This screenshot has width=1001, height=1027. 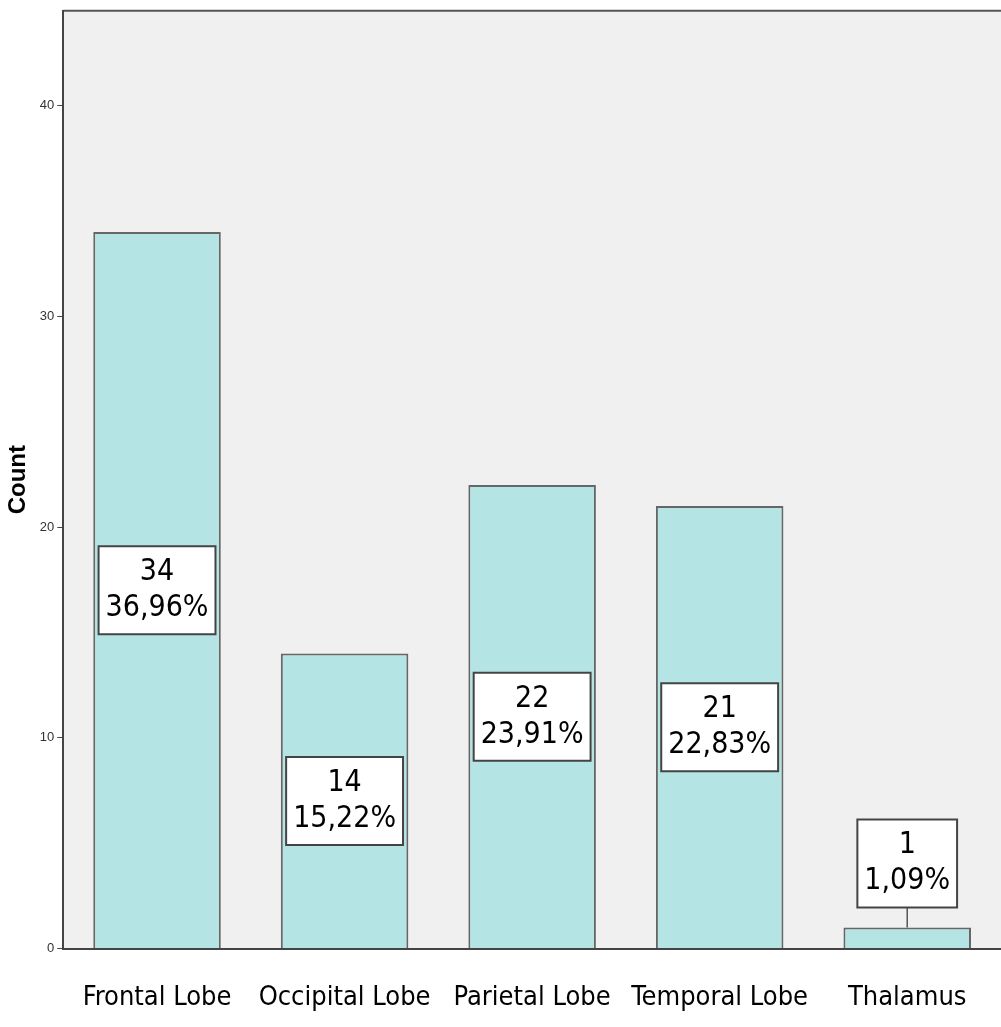 I want to click on x-tick-label: Thalamus, so click(x=906, y=995).